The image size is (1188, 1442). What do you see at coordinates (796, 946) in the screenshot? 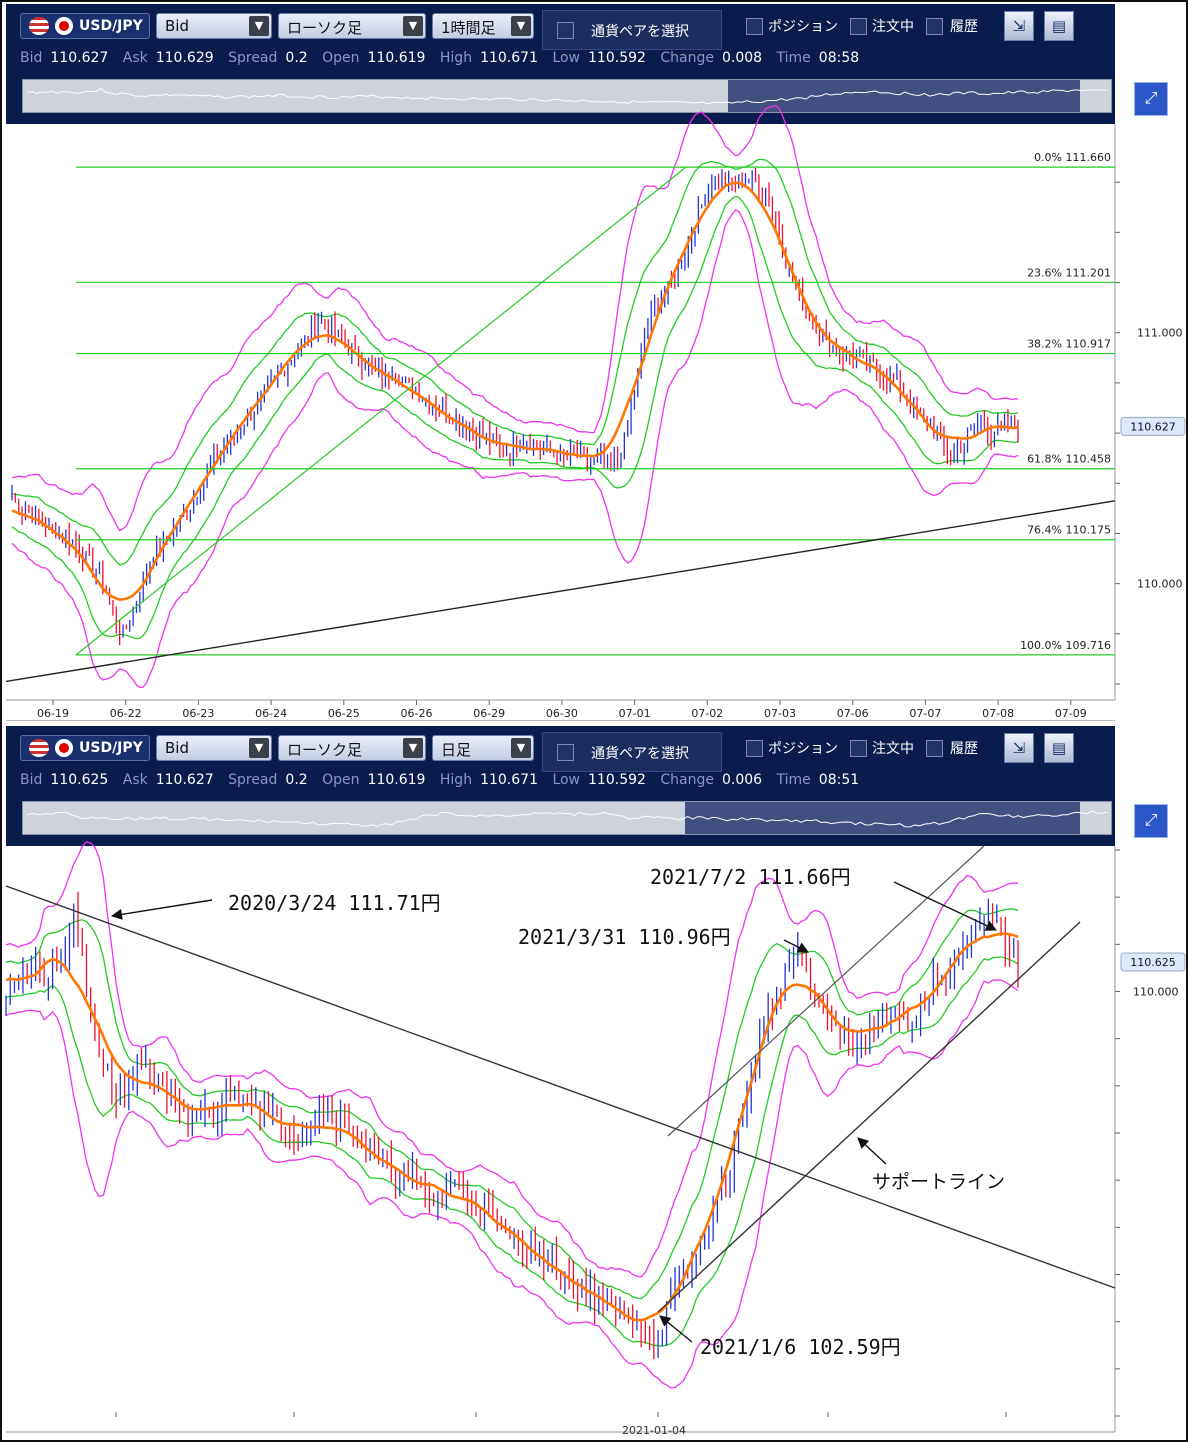
I see `annotation-2021-03-31-arrow` at bounding box center [796, 946].